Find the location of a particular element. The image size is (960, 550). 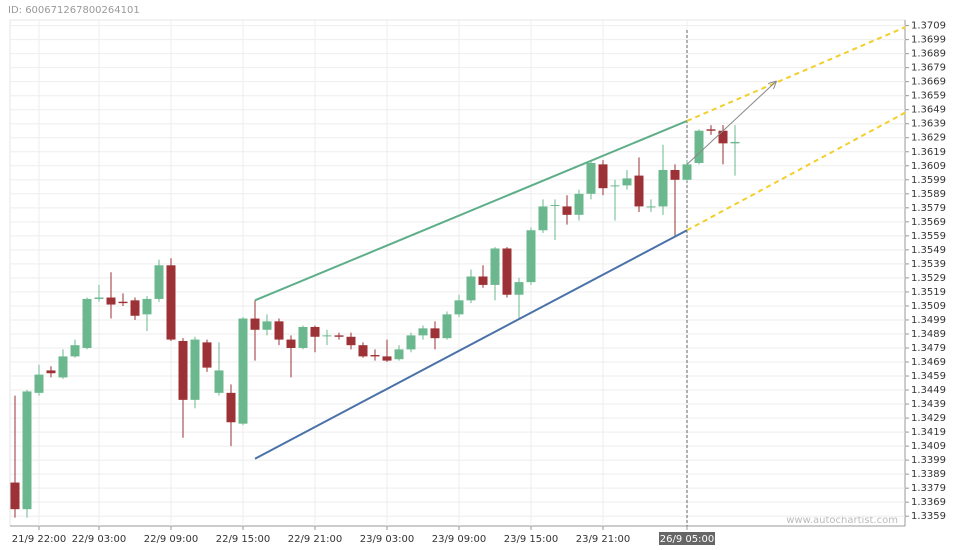

x-tick-label: 26/9 05:00 is located at coordinates (687, 539).